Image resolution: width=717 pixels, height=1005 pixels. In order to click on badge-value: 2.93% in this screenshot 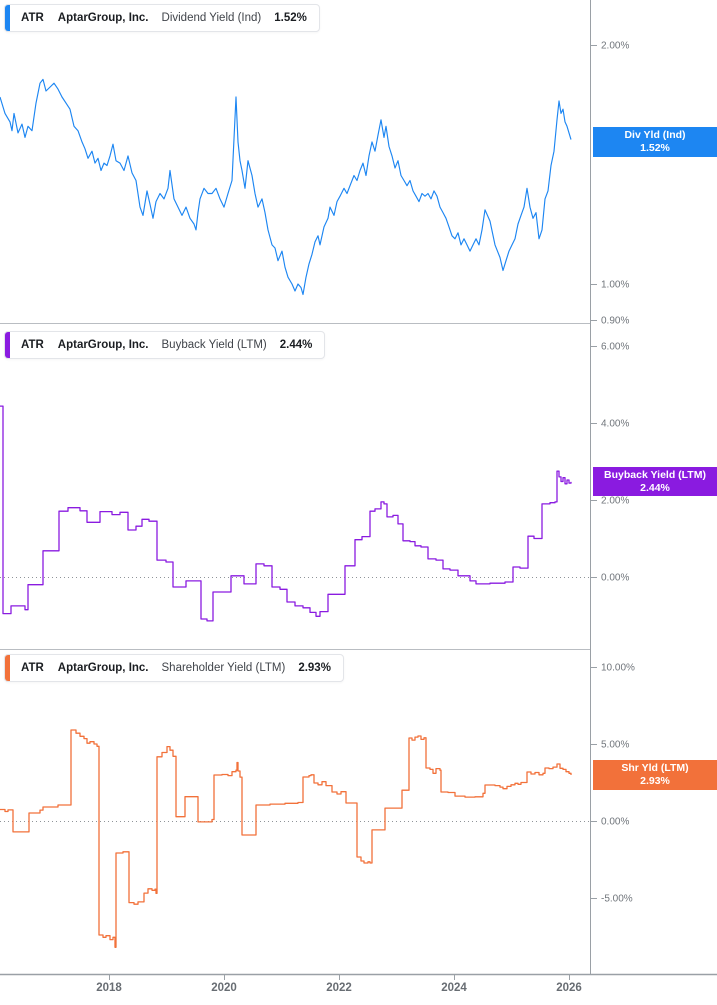, I will do `click(655, 781)`.